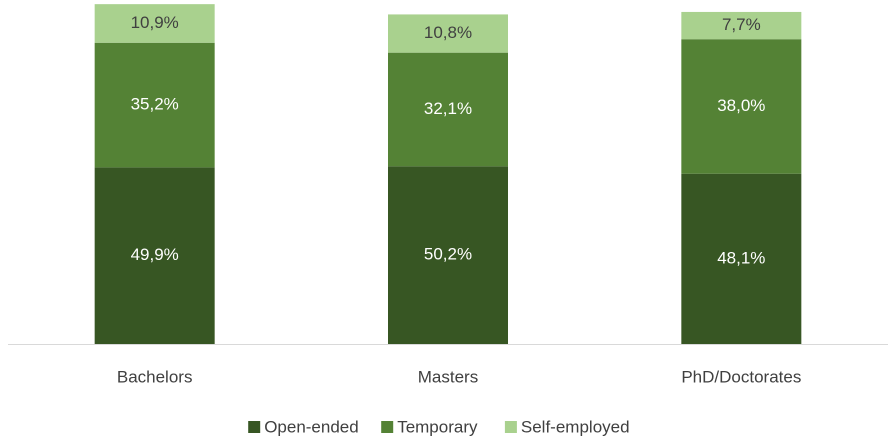 The image size is (896, 440). I want to click on data-label: 35,2%, so click(155, 104).